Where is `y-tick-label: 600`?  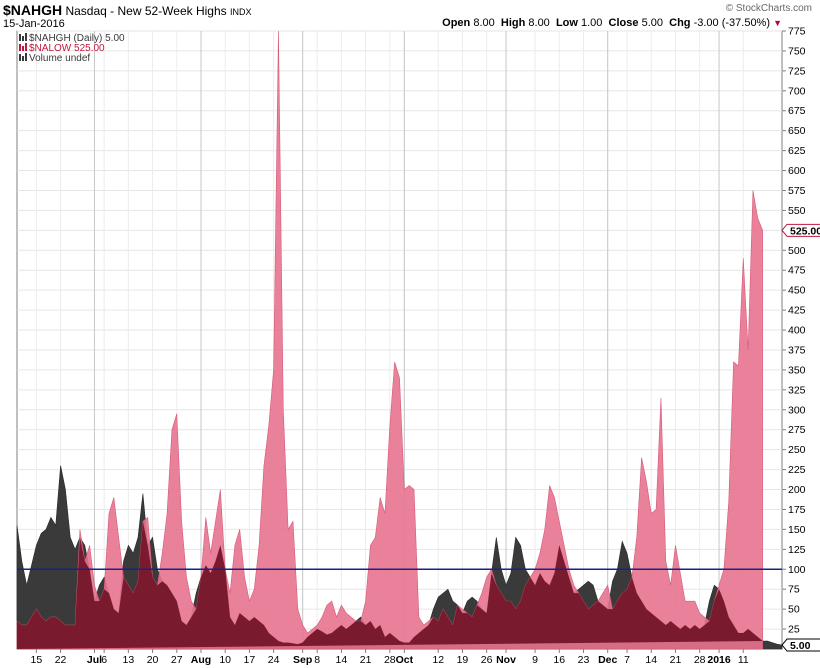 y-tick-label: 600 is located at coordinates (797, 171).